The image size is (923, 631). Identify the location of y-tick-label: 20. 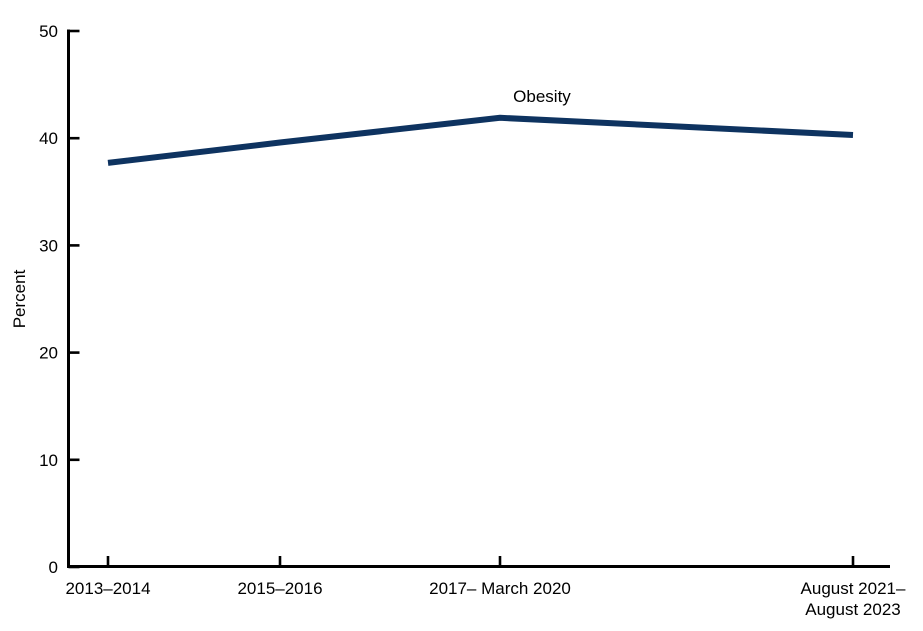
(48, 353).